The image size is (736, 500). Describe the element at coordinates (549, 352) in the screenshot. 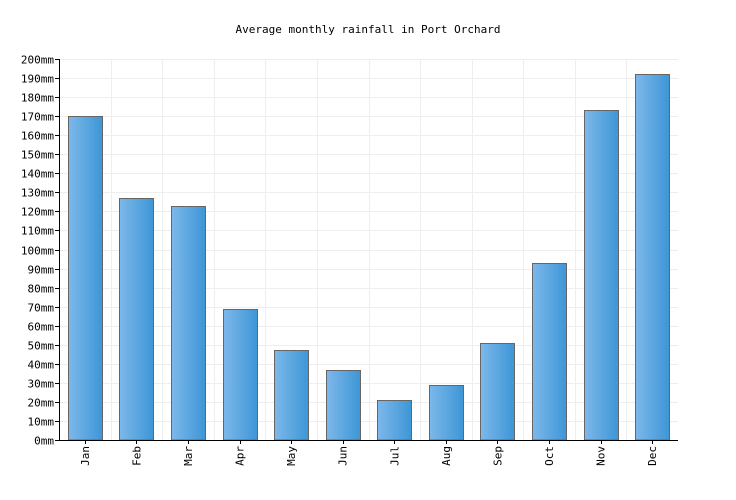

I see `bar-oct` at that location.